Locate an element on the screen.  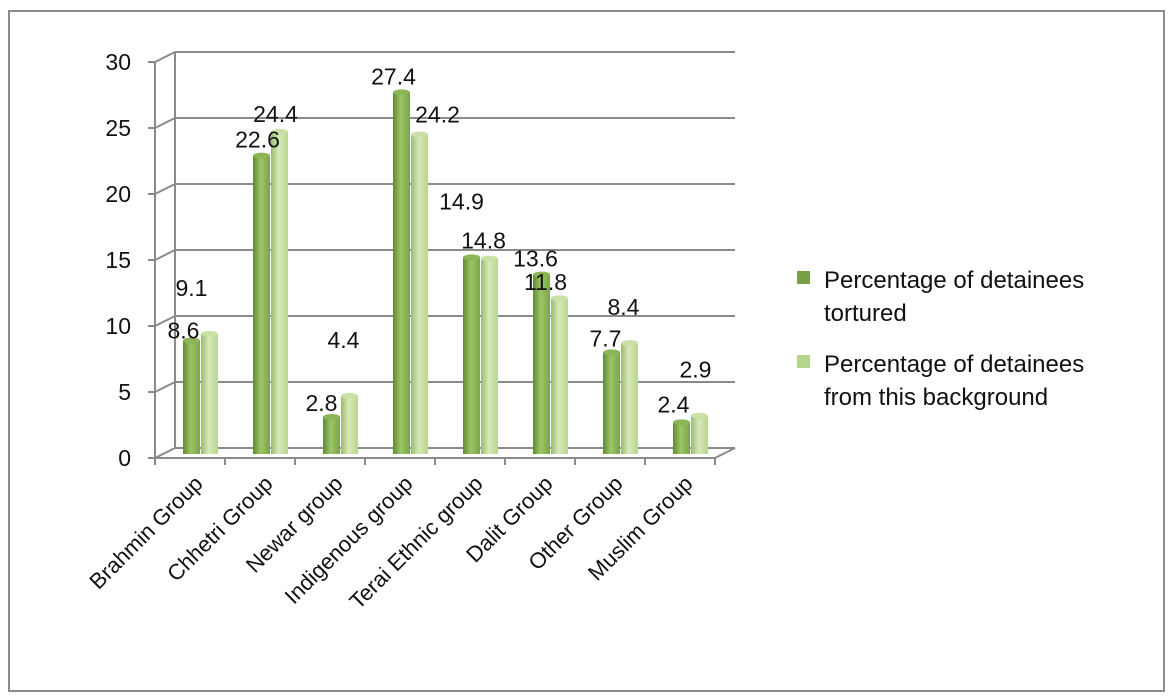
y-tick-label: 30 is located at coordinates (118, 62).